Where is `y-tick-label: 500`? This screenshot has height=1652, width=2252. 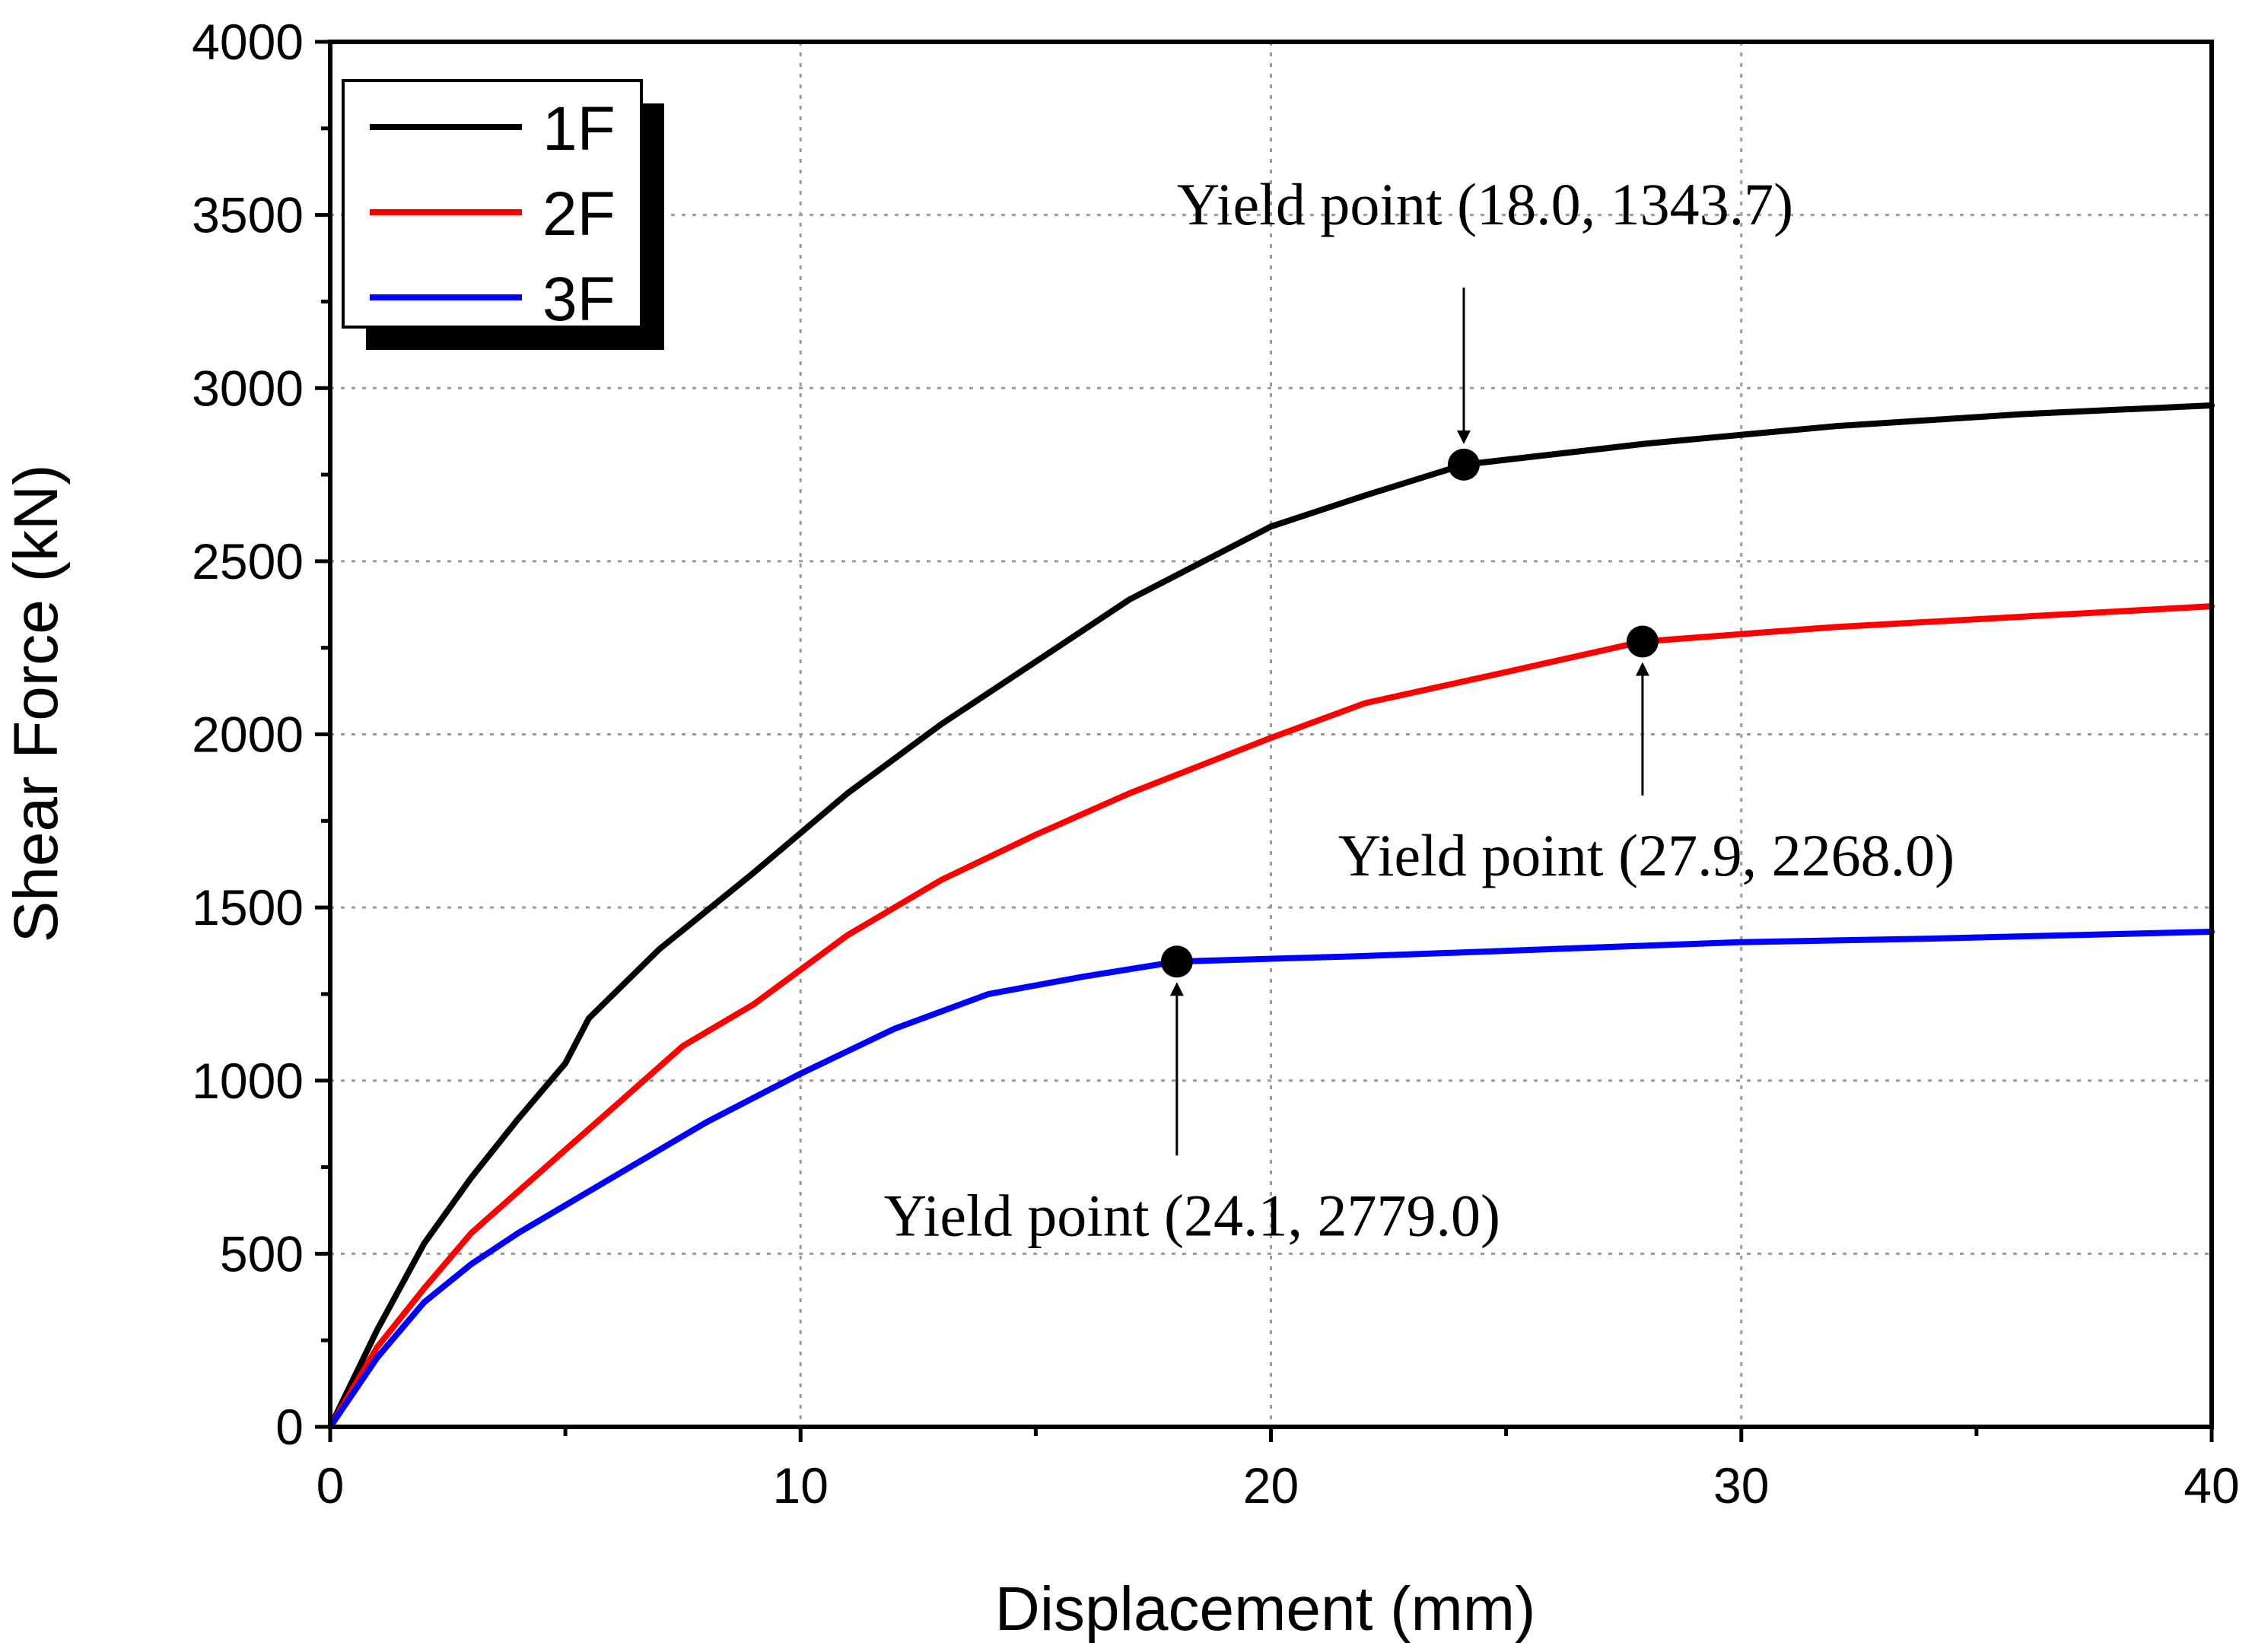
y-tick-label: 500 is located at coordinates (262, 1253).